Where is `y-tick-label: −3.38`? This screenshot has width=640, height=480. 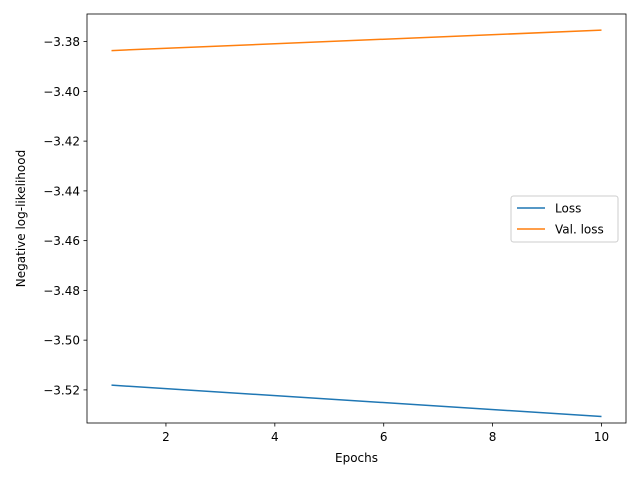 y-tick-label: −3.38 is located at coordinates (61, 42).